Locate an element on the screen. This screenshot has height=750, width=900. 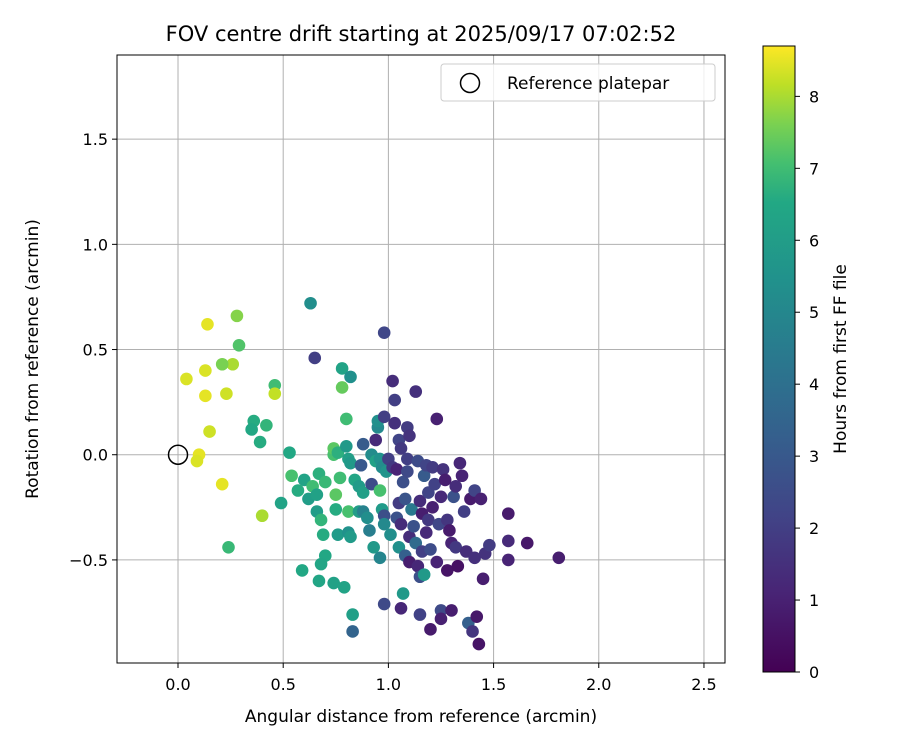
colorbar-ticks: 0 1 2 3 4 5 6 7 8 is located at coordinates (807, 384).